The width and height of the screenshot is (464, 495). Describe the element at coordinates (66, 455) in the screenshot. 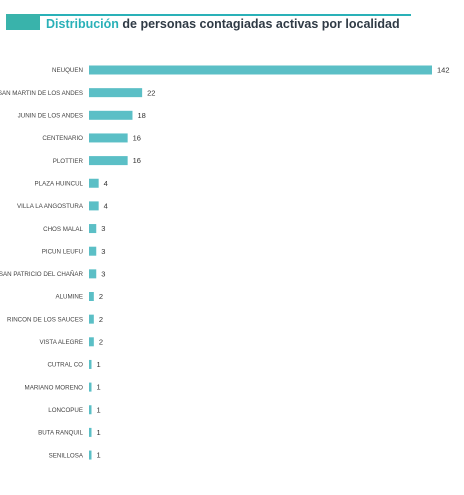

I see `category-label: SENILLOSA` at that location.